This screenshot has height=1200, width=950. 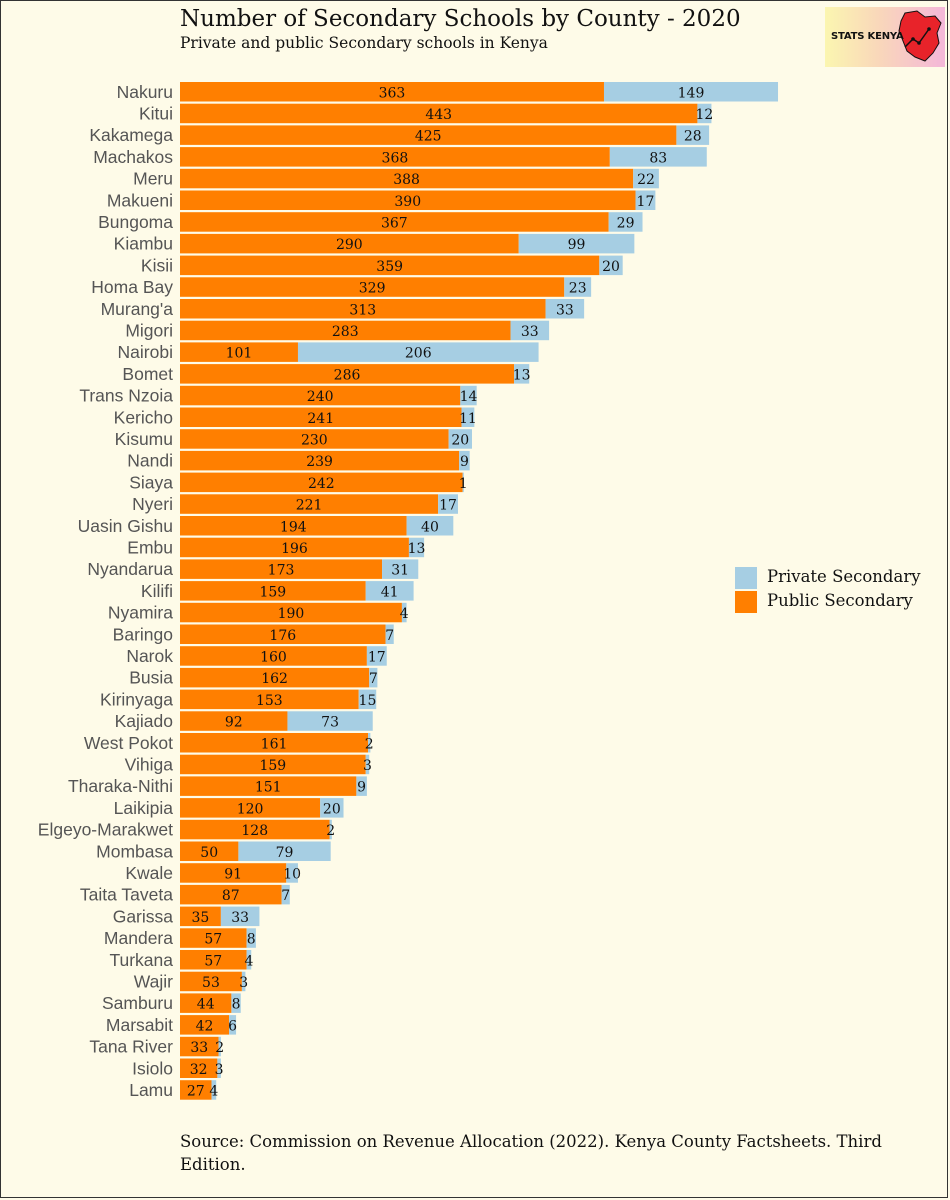 I want to click on private-value-label: 41, so click(x=390, y=592).